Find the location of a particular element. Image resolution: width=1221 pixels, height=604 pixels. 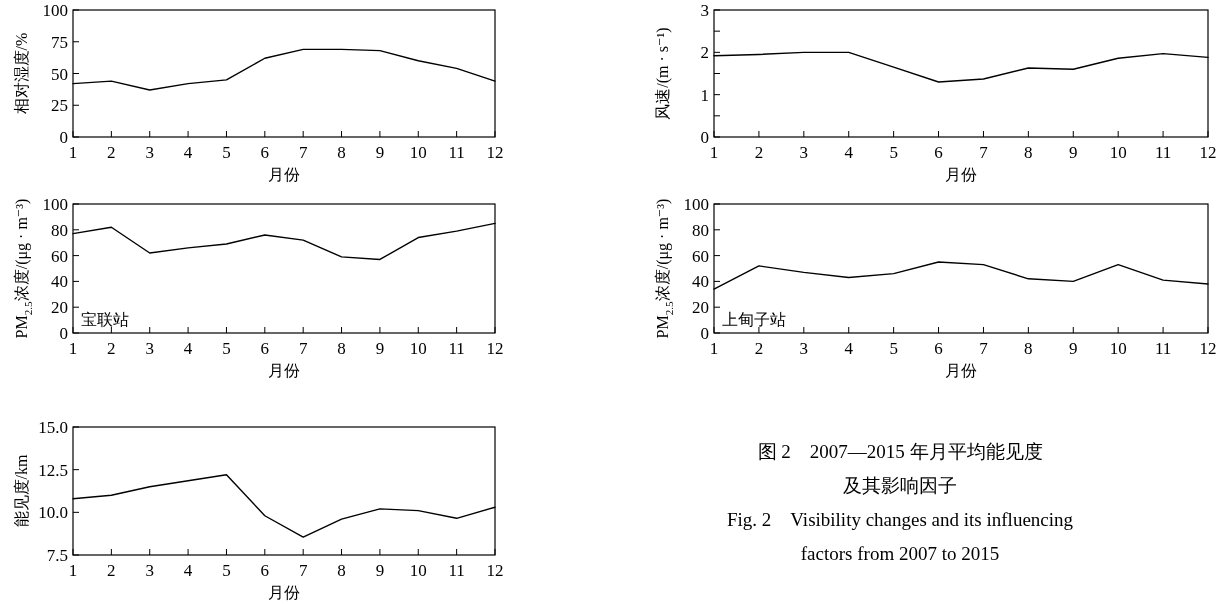

y-tick-label: 2 is located at coordinates (704, 53).